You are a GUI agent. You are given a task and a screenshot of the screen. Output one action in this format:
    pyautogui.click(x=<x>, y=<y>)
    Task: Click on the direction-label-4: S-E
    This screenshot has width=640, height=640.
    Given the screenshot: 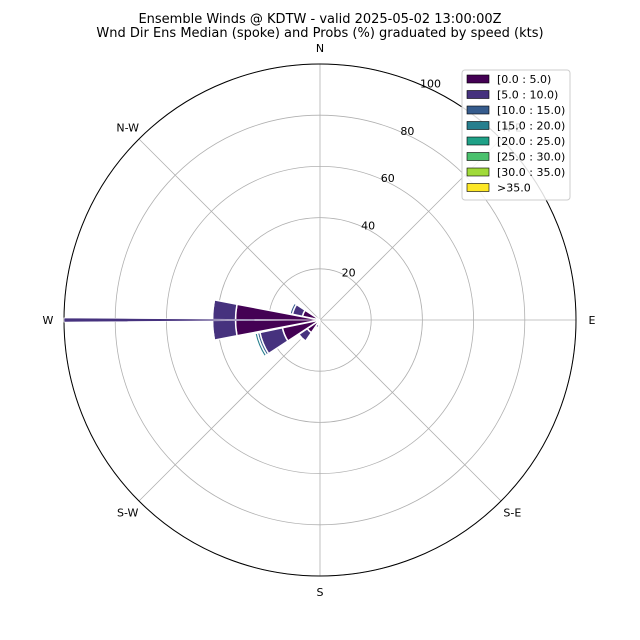 What is the action you would take?
    pyautogui.click(x=512, y=512)
    